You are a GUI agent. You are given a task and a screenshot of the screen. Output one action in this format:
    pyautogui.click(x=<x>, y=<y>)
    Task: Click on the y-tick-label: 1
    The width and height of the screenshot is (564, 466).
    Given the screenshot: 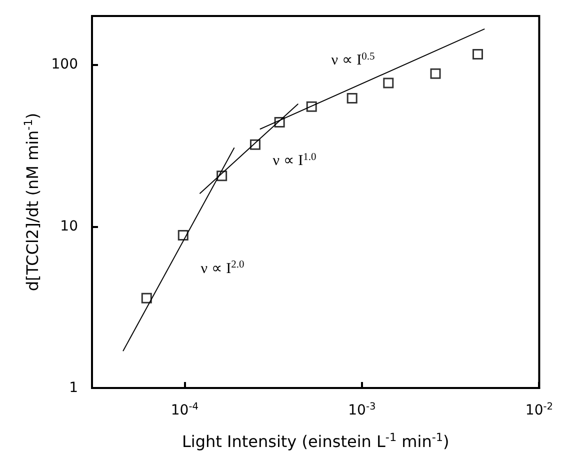 What is the action you would take?
    pyautogui.click(x=73, y=388)
    